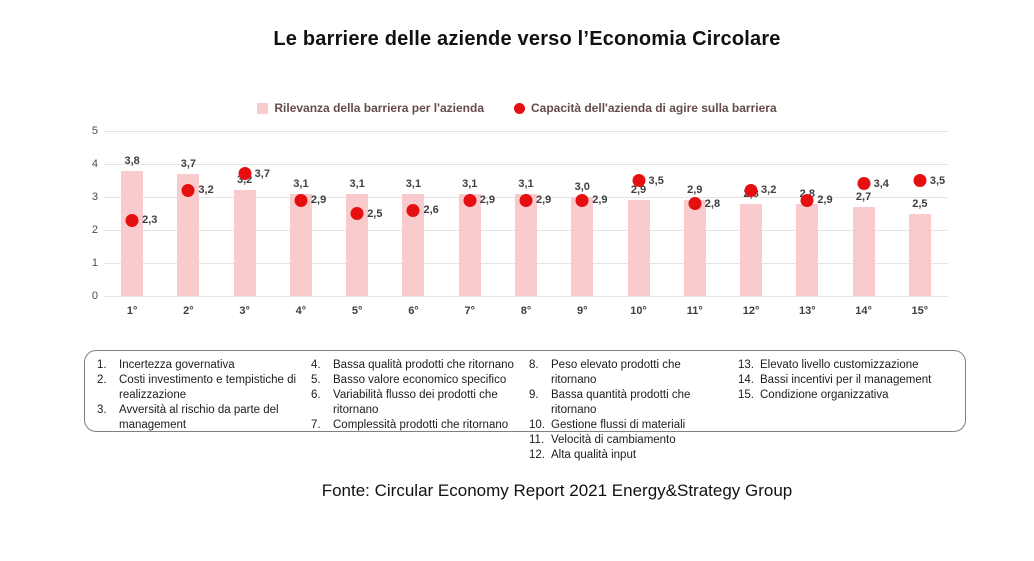 This screenshot has height=561, width=1034. Describe the element at coordinates (613, 439) in the screenshot. I see `barrier-text: Velocità di cambiamento` at that location.